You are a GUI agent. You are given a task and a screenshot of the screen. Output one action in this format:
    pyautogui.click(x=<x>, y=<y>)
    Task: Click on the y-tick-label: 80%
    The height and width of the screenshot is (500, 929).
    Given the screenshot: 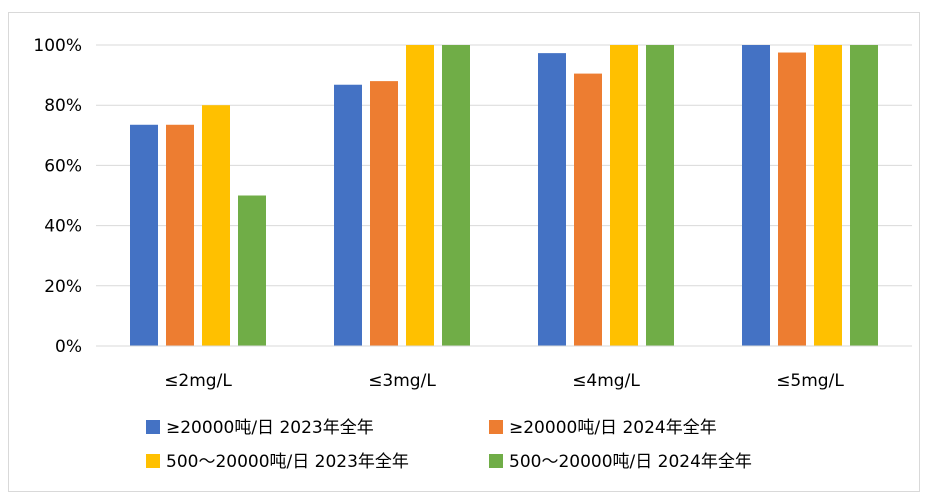 What is the action you would take?
    pyautogui.click(x=63, y=106)
    